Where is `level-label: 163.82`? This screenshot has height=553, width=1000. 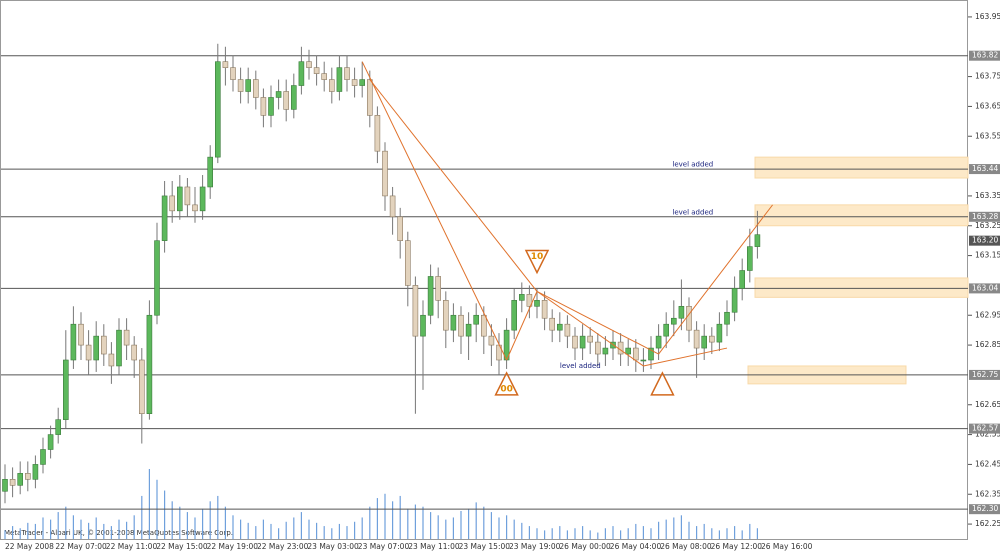 level-label: 163.82 is located at coordinates (985, 55).